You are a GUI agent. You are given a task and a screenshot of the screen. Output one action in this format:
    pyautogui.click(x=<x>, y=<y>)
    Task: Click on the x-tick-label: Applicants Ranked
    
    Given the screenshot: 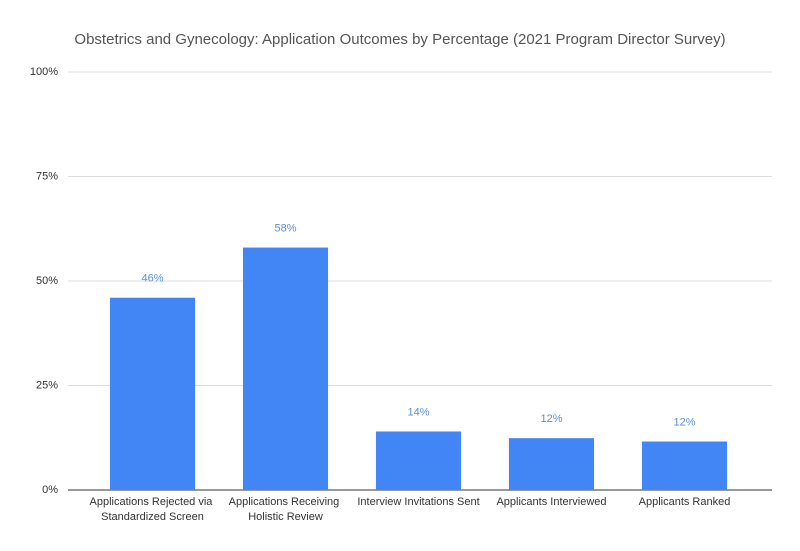 What is the action you would take?
    pyautogui.click(x=685, y=502)
    